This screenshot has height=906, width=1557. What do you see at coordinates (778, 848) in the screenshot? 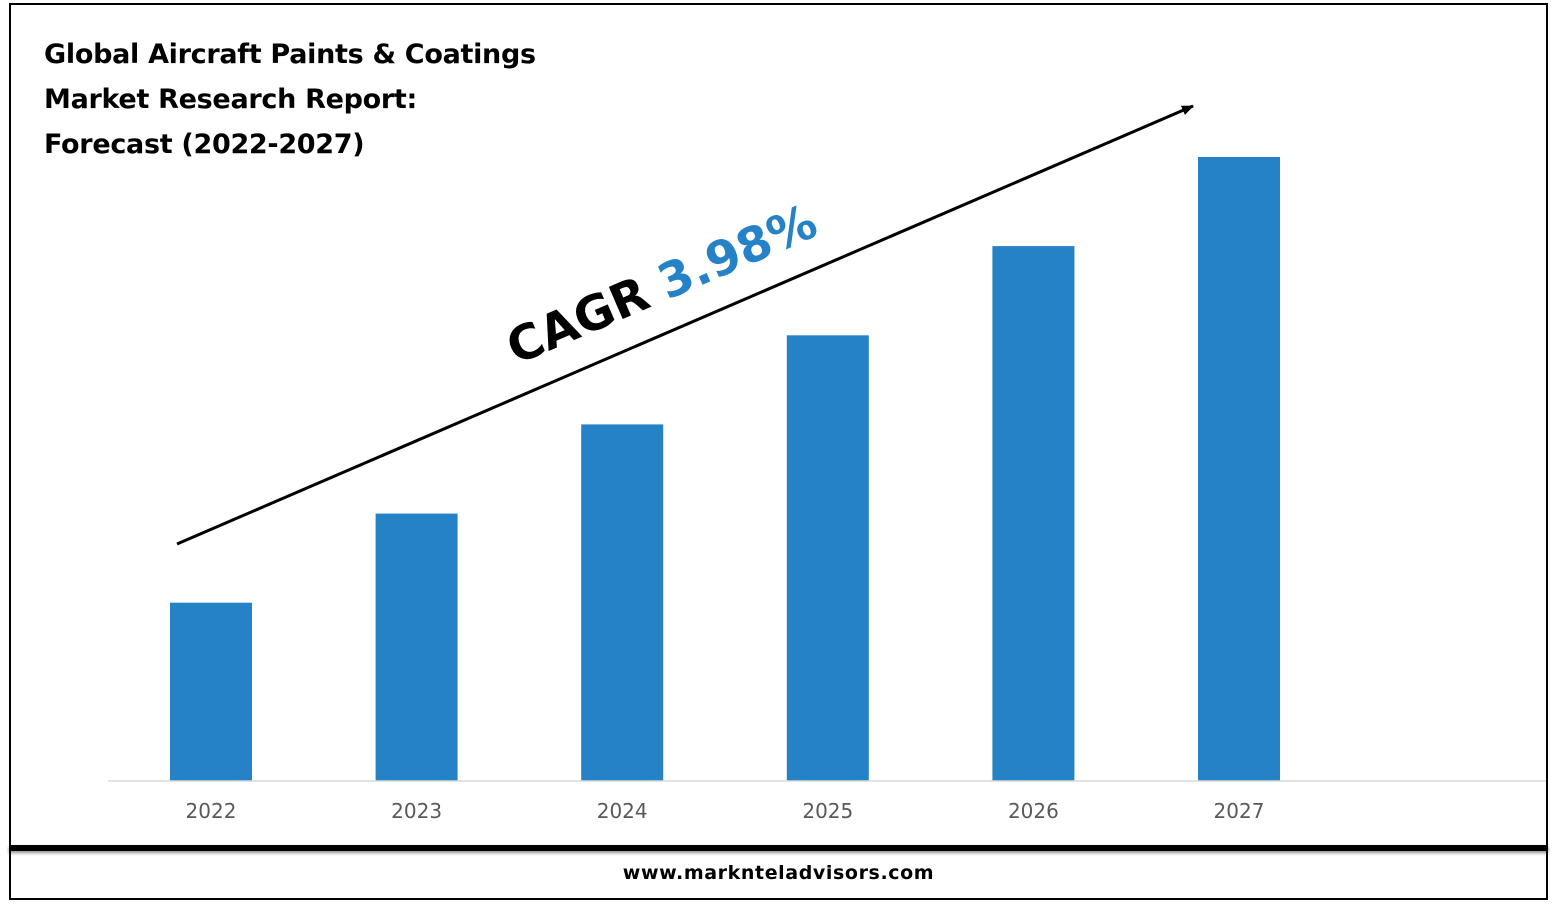
I see `footer-divider` at bounding box center [778, 848].